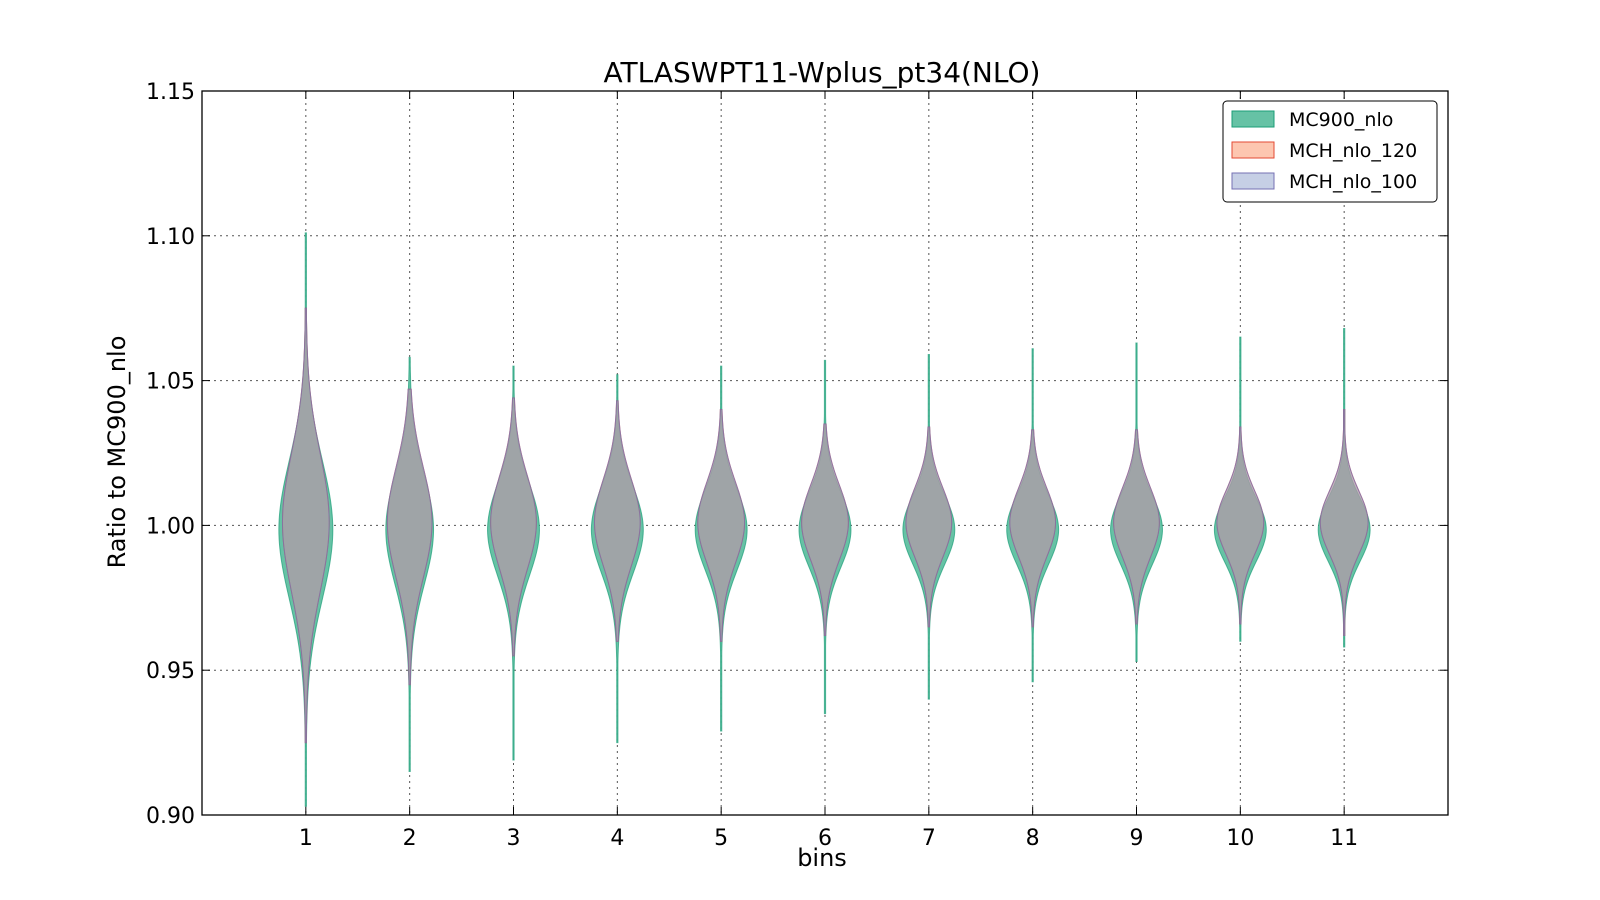  Describe the element at coordinates (617, 838) in the screenshot. I see `x-tick-label: 4` at that location.